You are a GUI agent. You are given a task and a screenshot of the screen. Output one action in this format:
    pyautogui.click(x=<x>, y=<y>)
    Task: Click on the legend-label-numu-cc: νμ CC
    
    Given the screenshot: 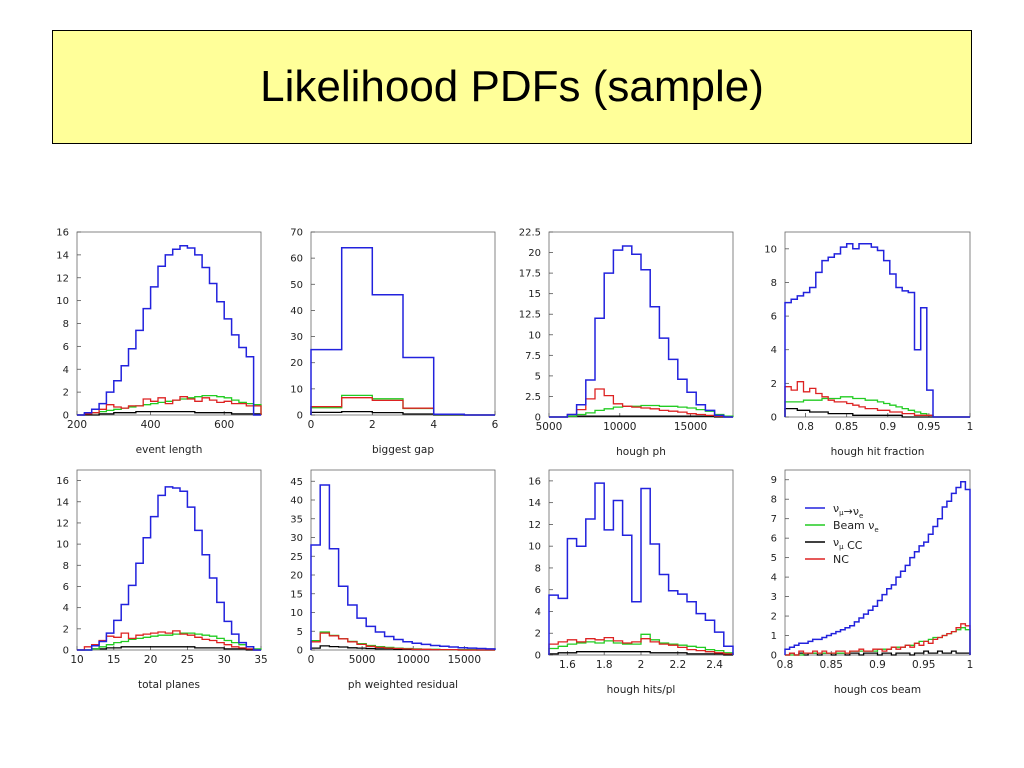 What is the action you would take?
    pyautogui.click(x=848, y=544)
    